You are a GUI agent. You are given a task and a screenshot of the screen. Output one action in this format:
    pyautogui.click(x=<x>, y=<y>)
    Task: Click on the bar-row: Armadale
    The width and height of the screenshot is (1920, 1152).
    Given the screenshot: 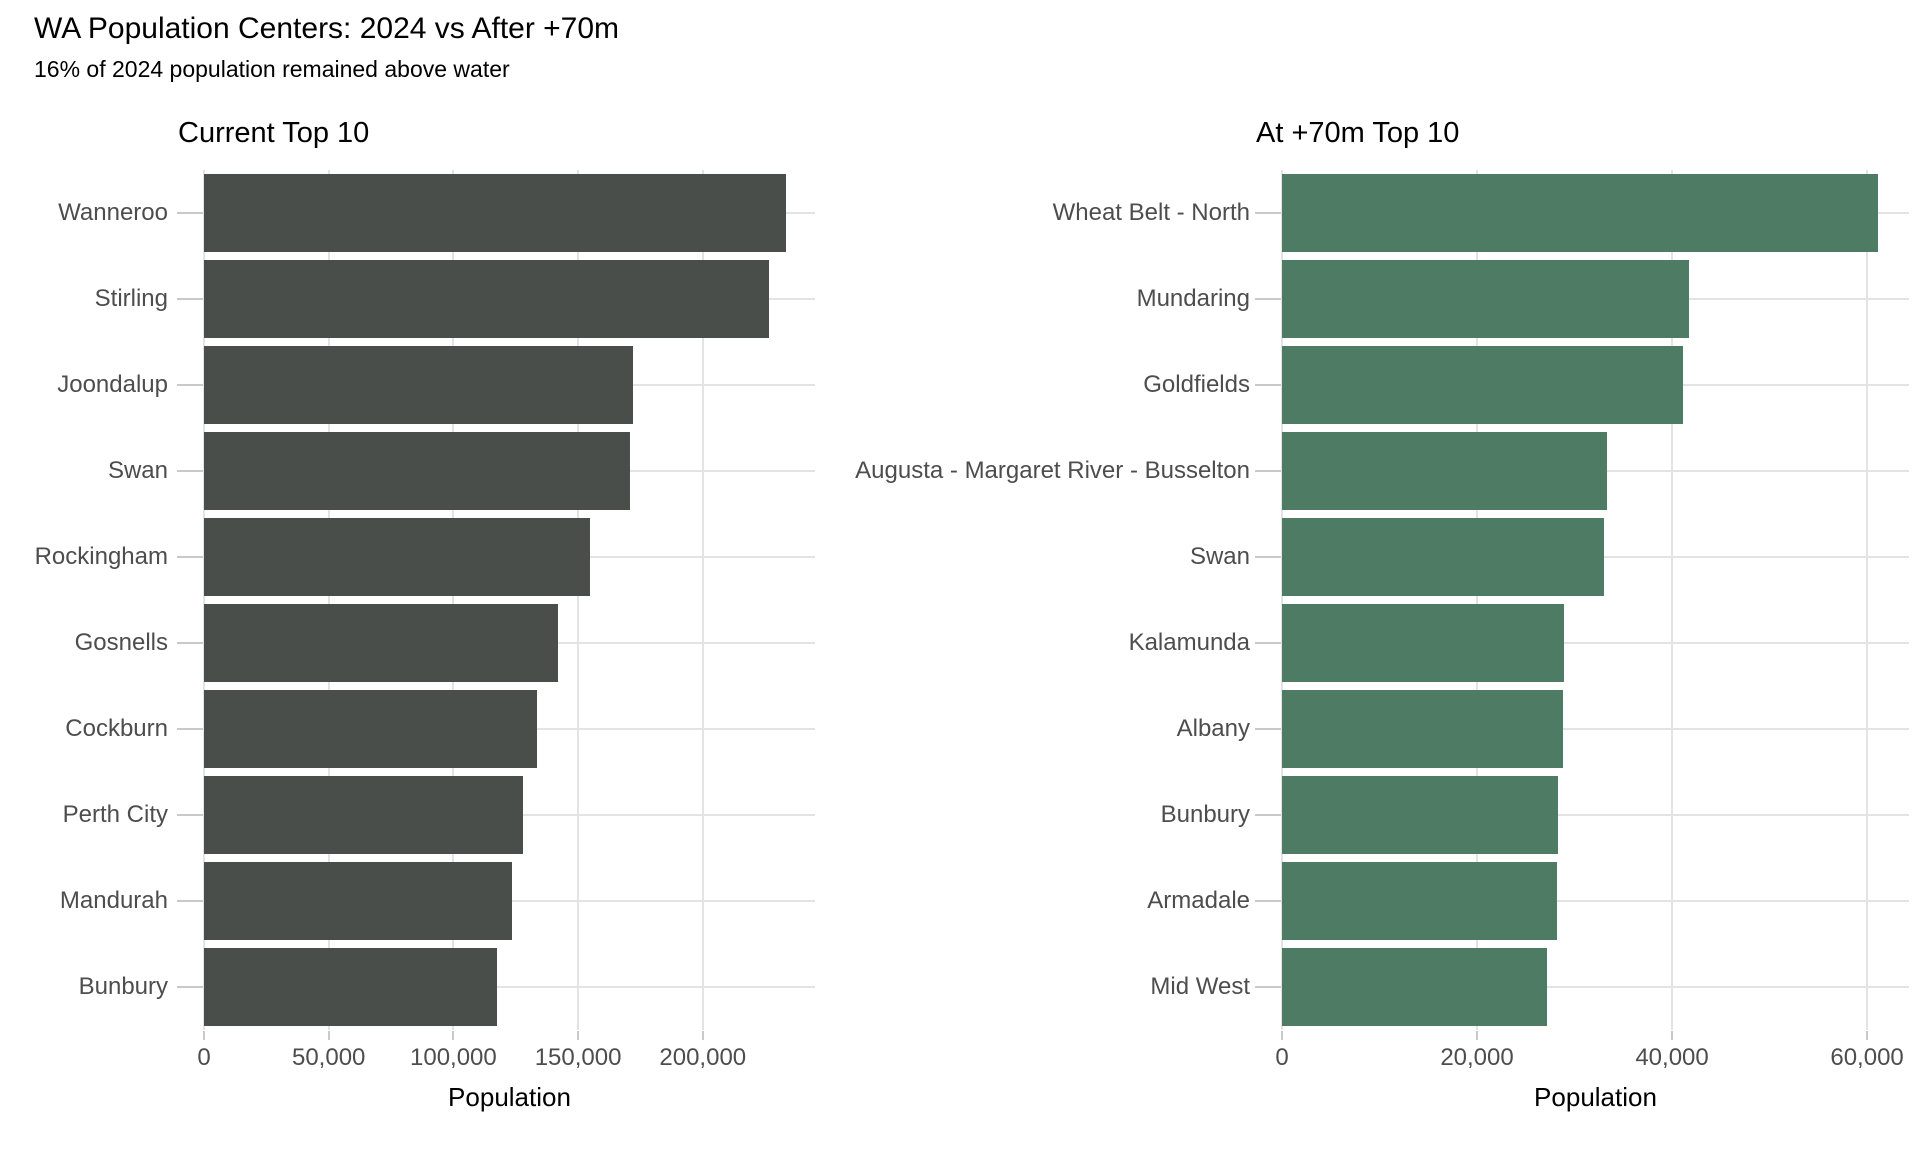 What is the action you would take?
    pyautogui.click(x=1067, y=901)
    